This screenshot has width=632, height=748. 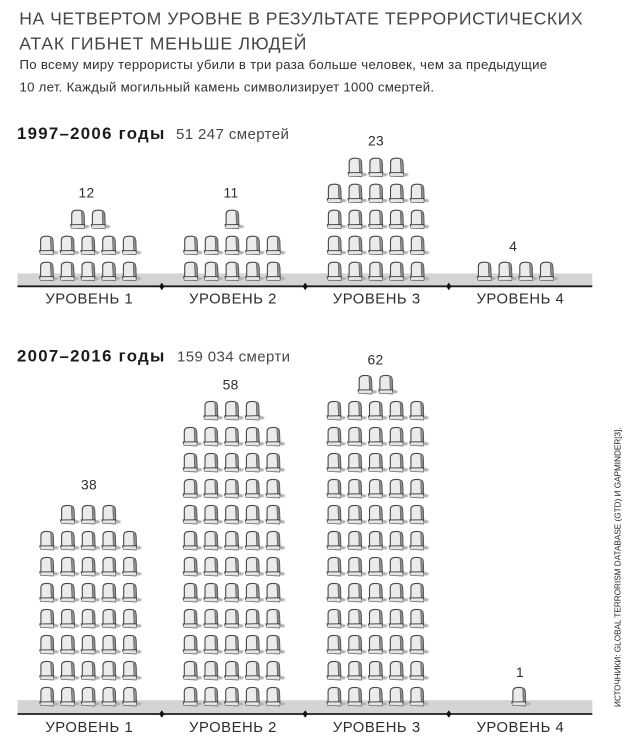 I want to click on svg-text: 12, so click(x=87, y=192).